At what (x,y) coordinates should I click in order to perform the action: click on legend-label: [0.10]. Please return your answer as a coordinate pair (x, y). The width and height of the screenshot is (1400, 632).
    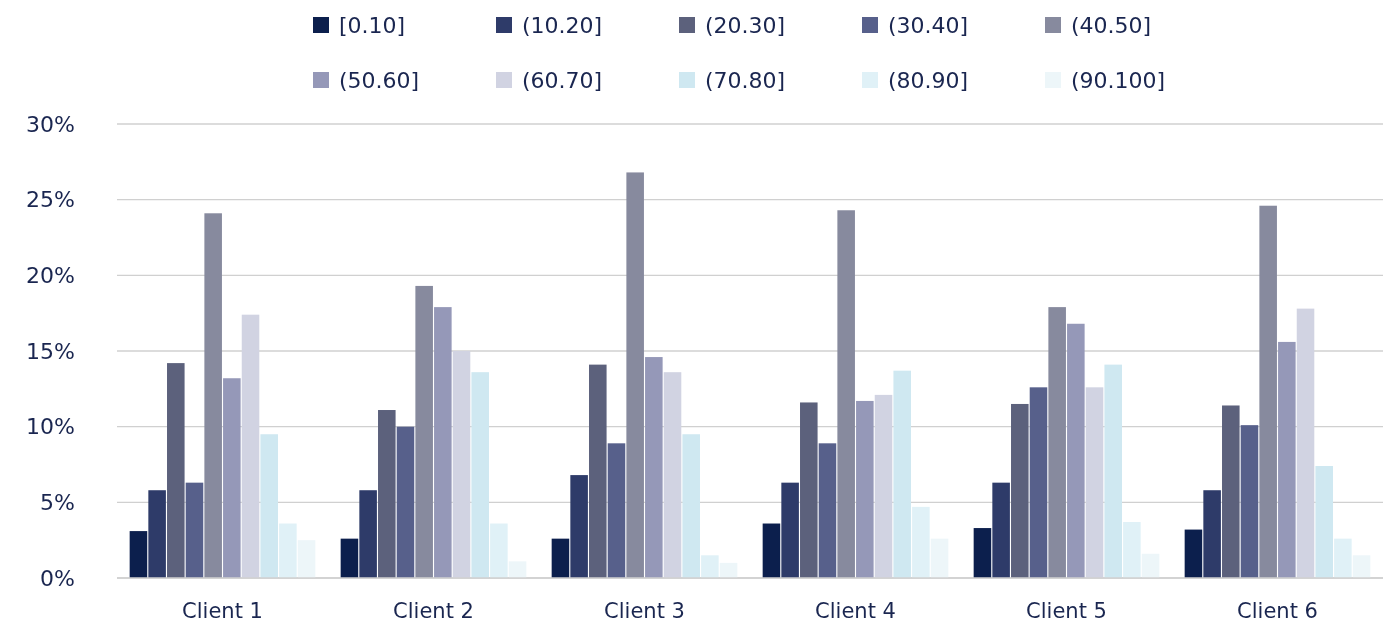
    Looking at the image, I should click on (372, 25).